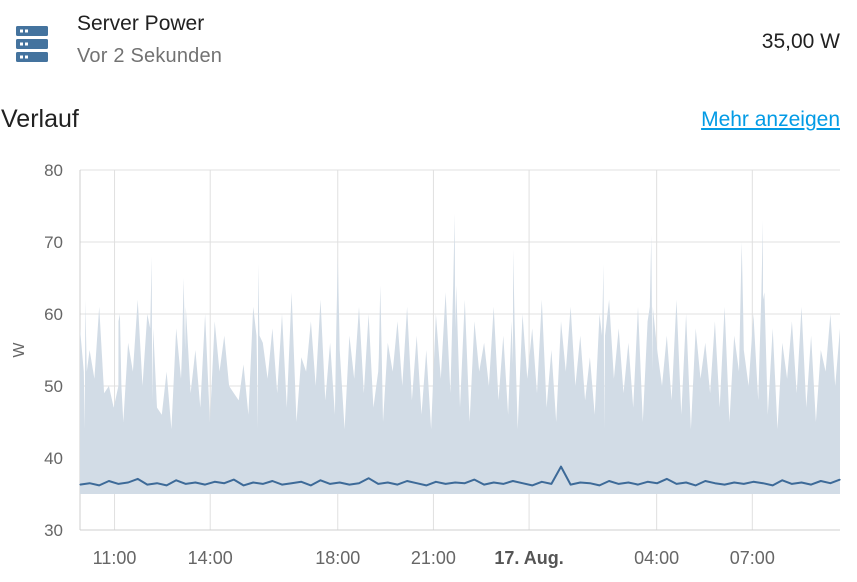  What do you see at coordinates (53, 242) in the screenshot?
I see `y-tick-label: 70` at bounding box center [53, 242].